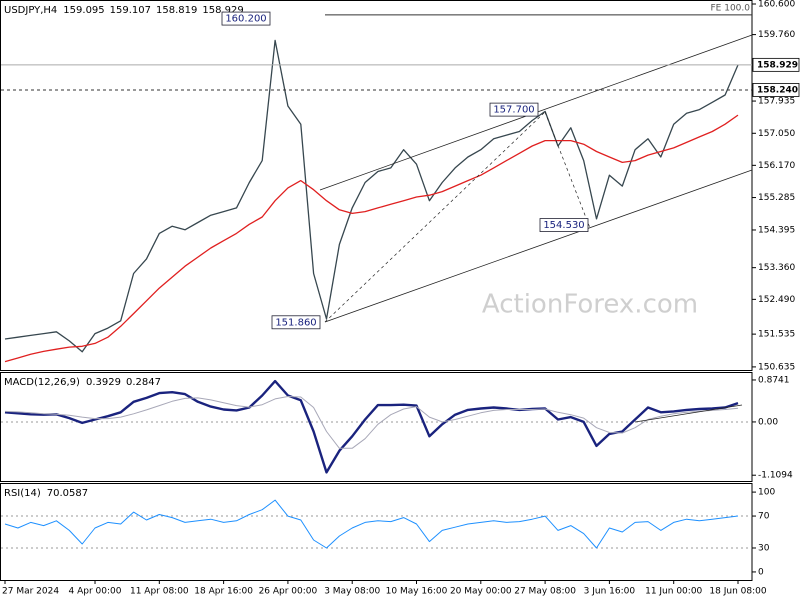  I want to click on y-tick-label: 157.935, so click(776, 102).